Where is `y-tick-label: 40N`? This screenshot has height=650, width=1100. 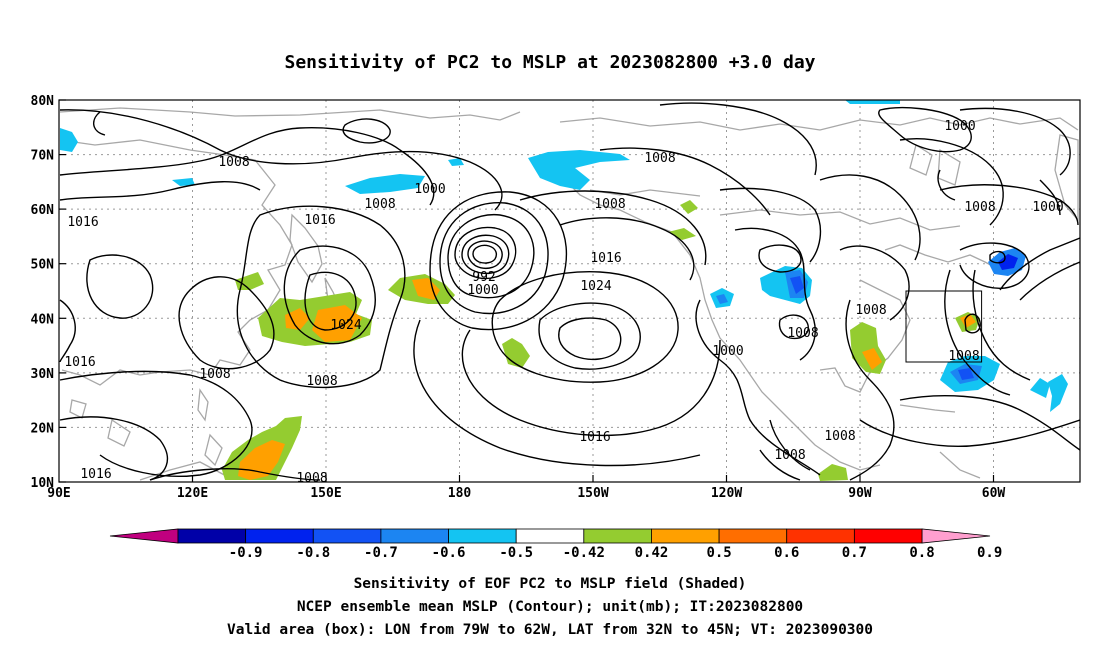 y-tick-label: 40N is located at coordinates (43, 319).